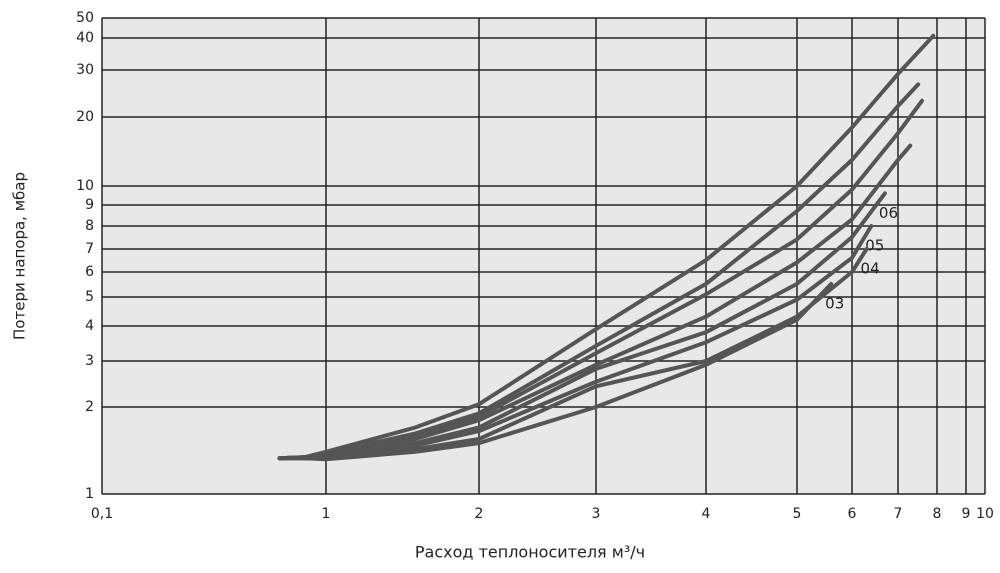 The height and width of the screenshot is (573, 1000). Describe the element at coordinates (596, 514) in the screenshot. I see `x-tick-label: 3` at that location.